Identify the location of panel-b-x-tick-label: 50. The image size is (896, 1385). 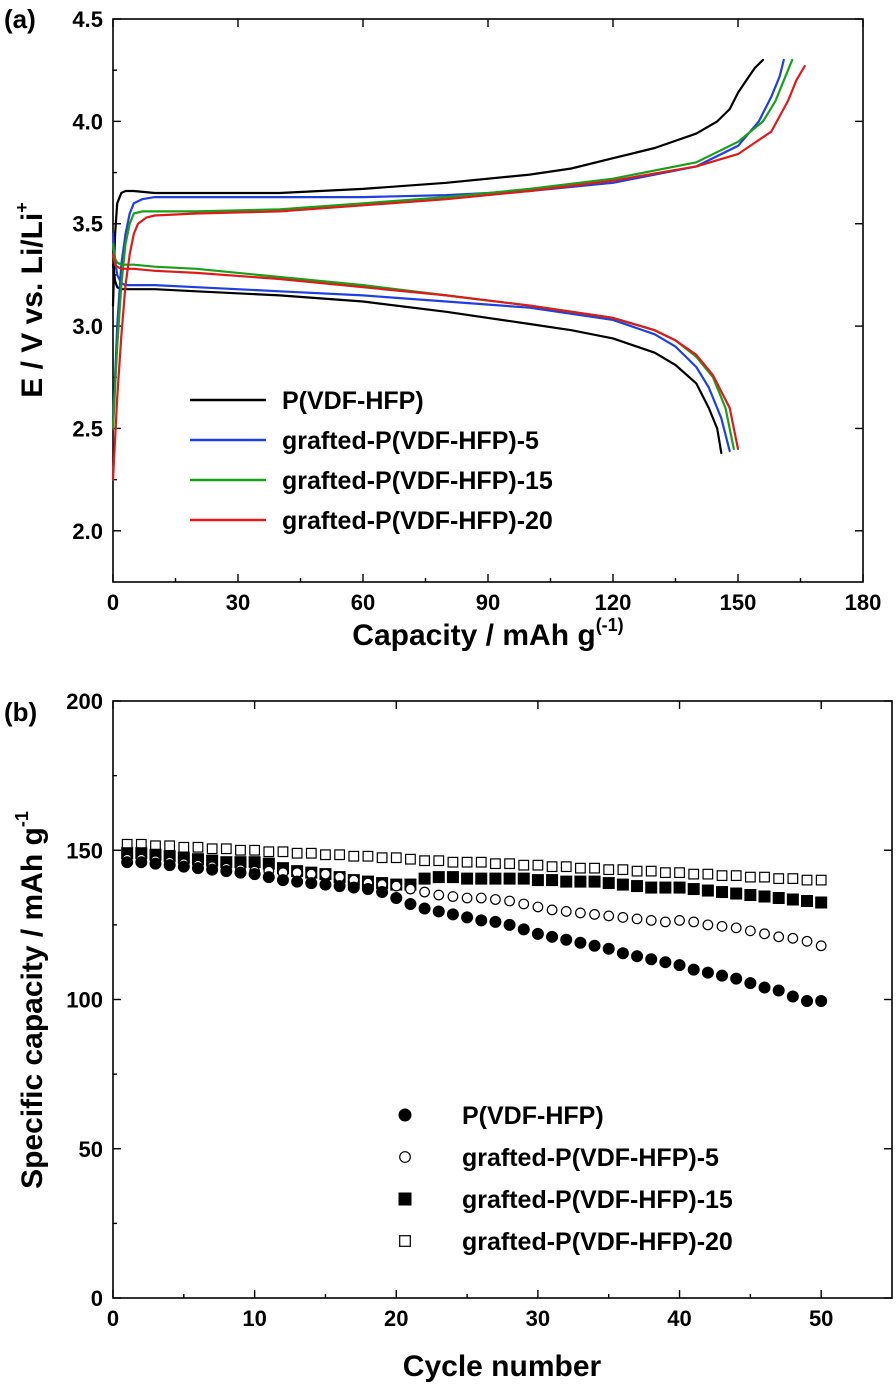
(821, 1318).